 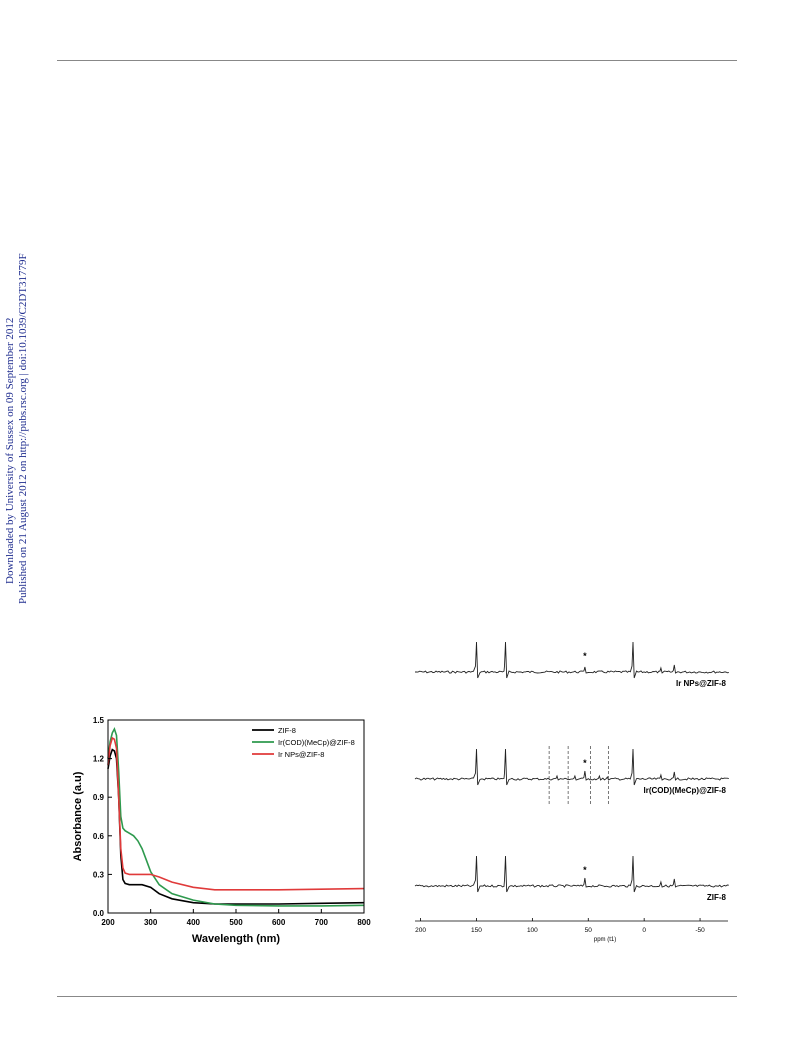 I want to click on ppm-tick-label: 150, so click(x=476, y=930).